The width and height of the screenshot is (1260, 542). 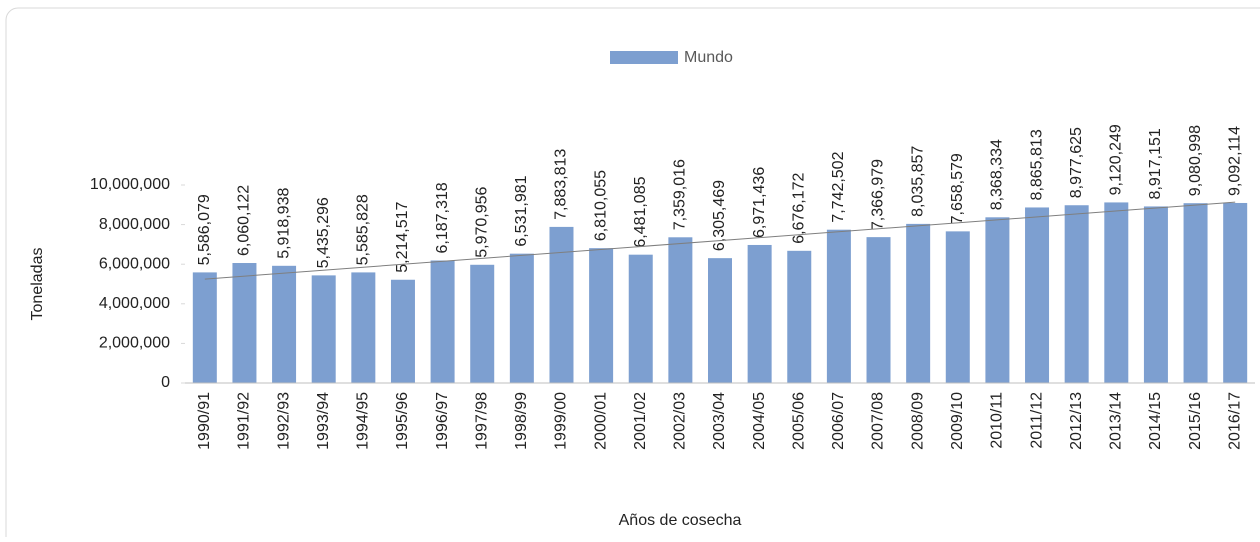 I want to click on value-label: 8,368,334, so click(x=997, y=174).